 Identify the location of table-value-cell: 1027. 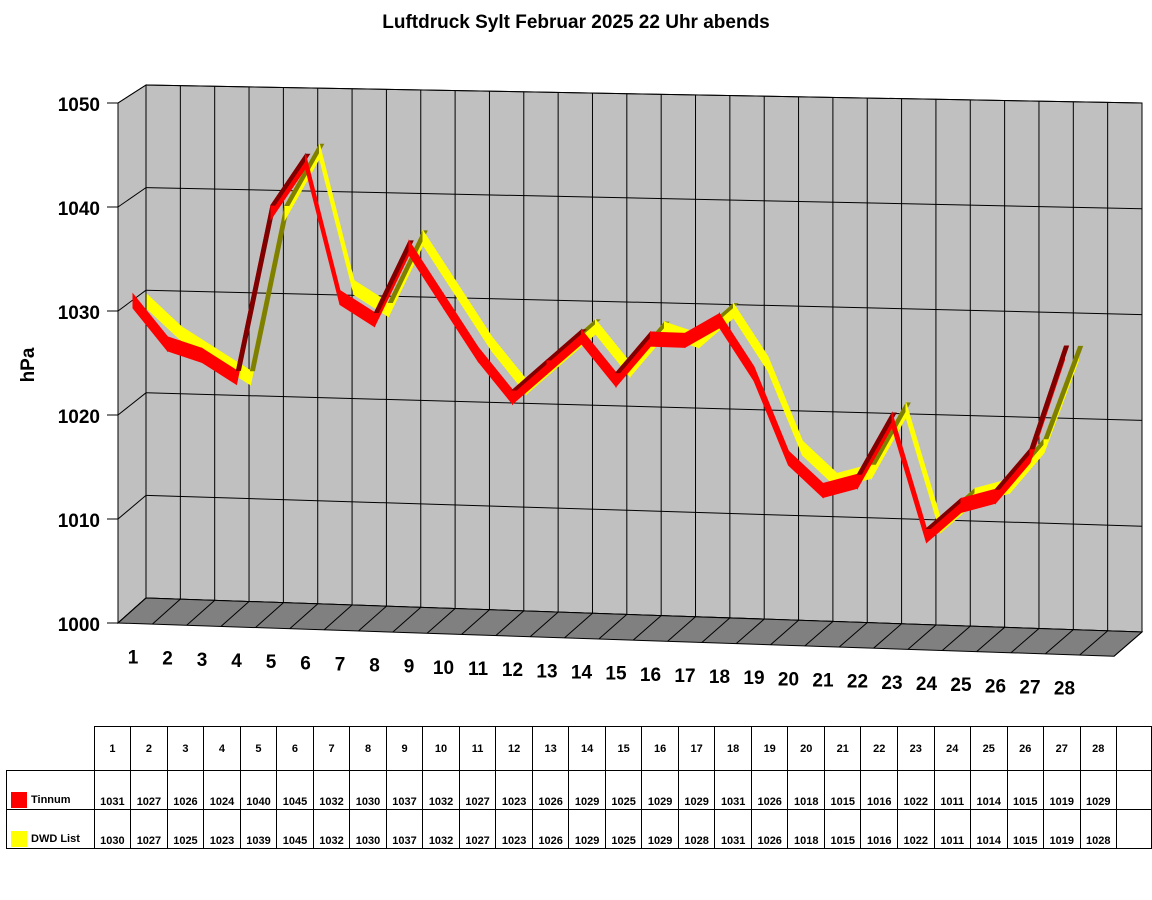
(477, 829).